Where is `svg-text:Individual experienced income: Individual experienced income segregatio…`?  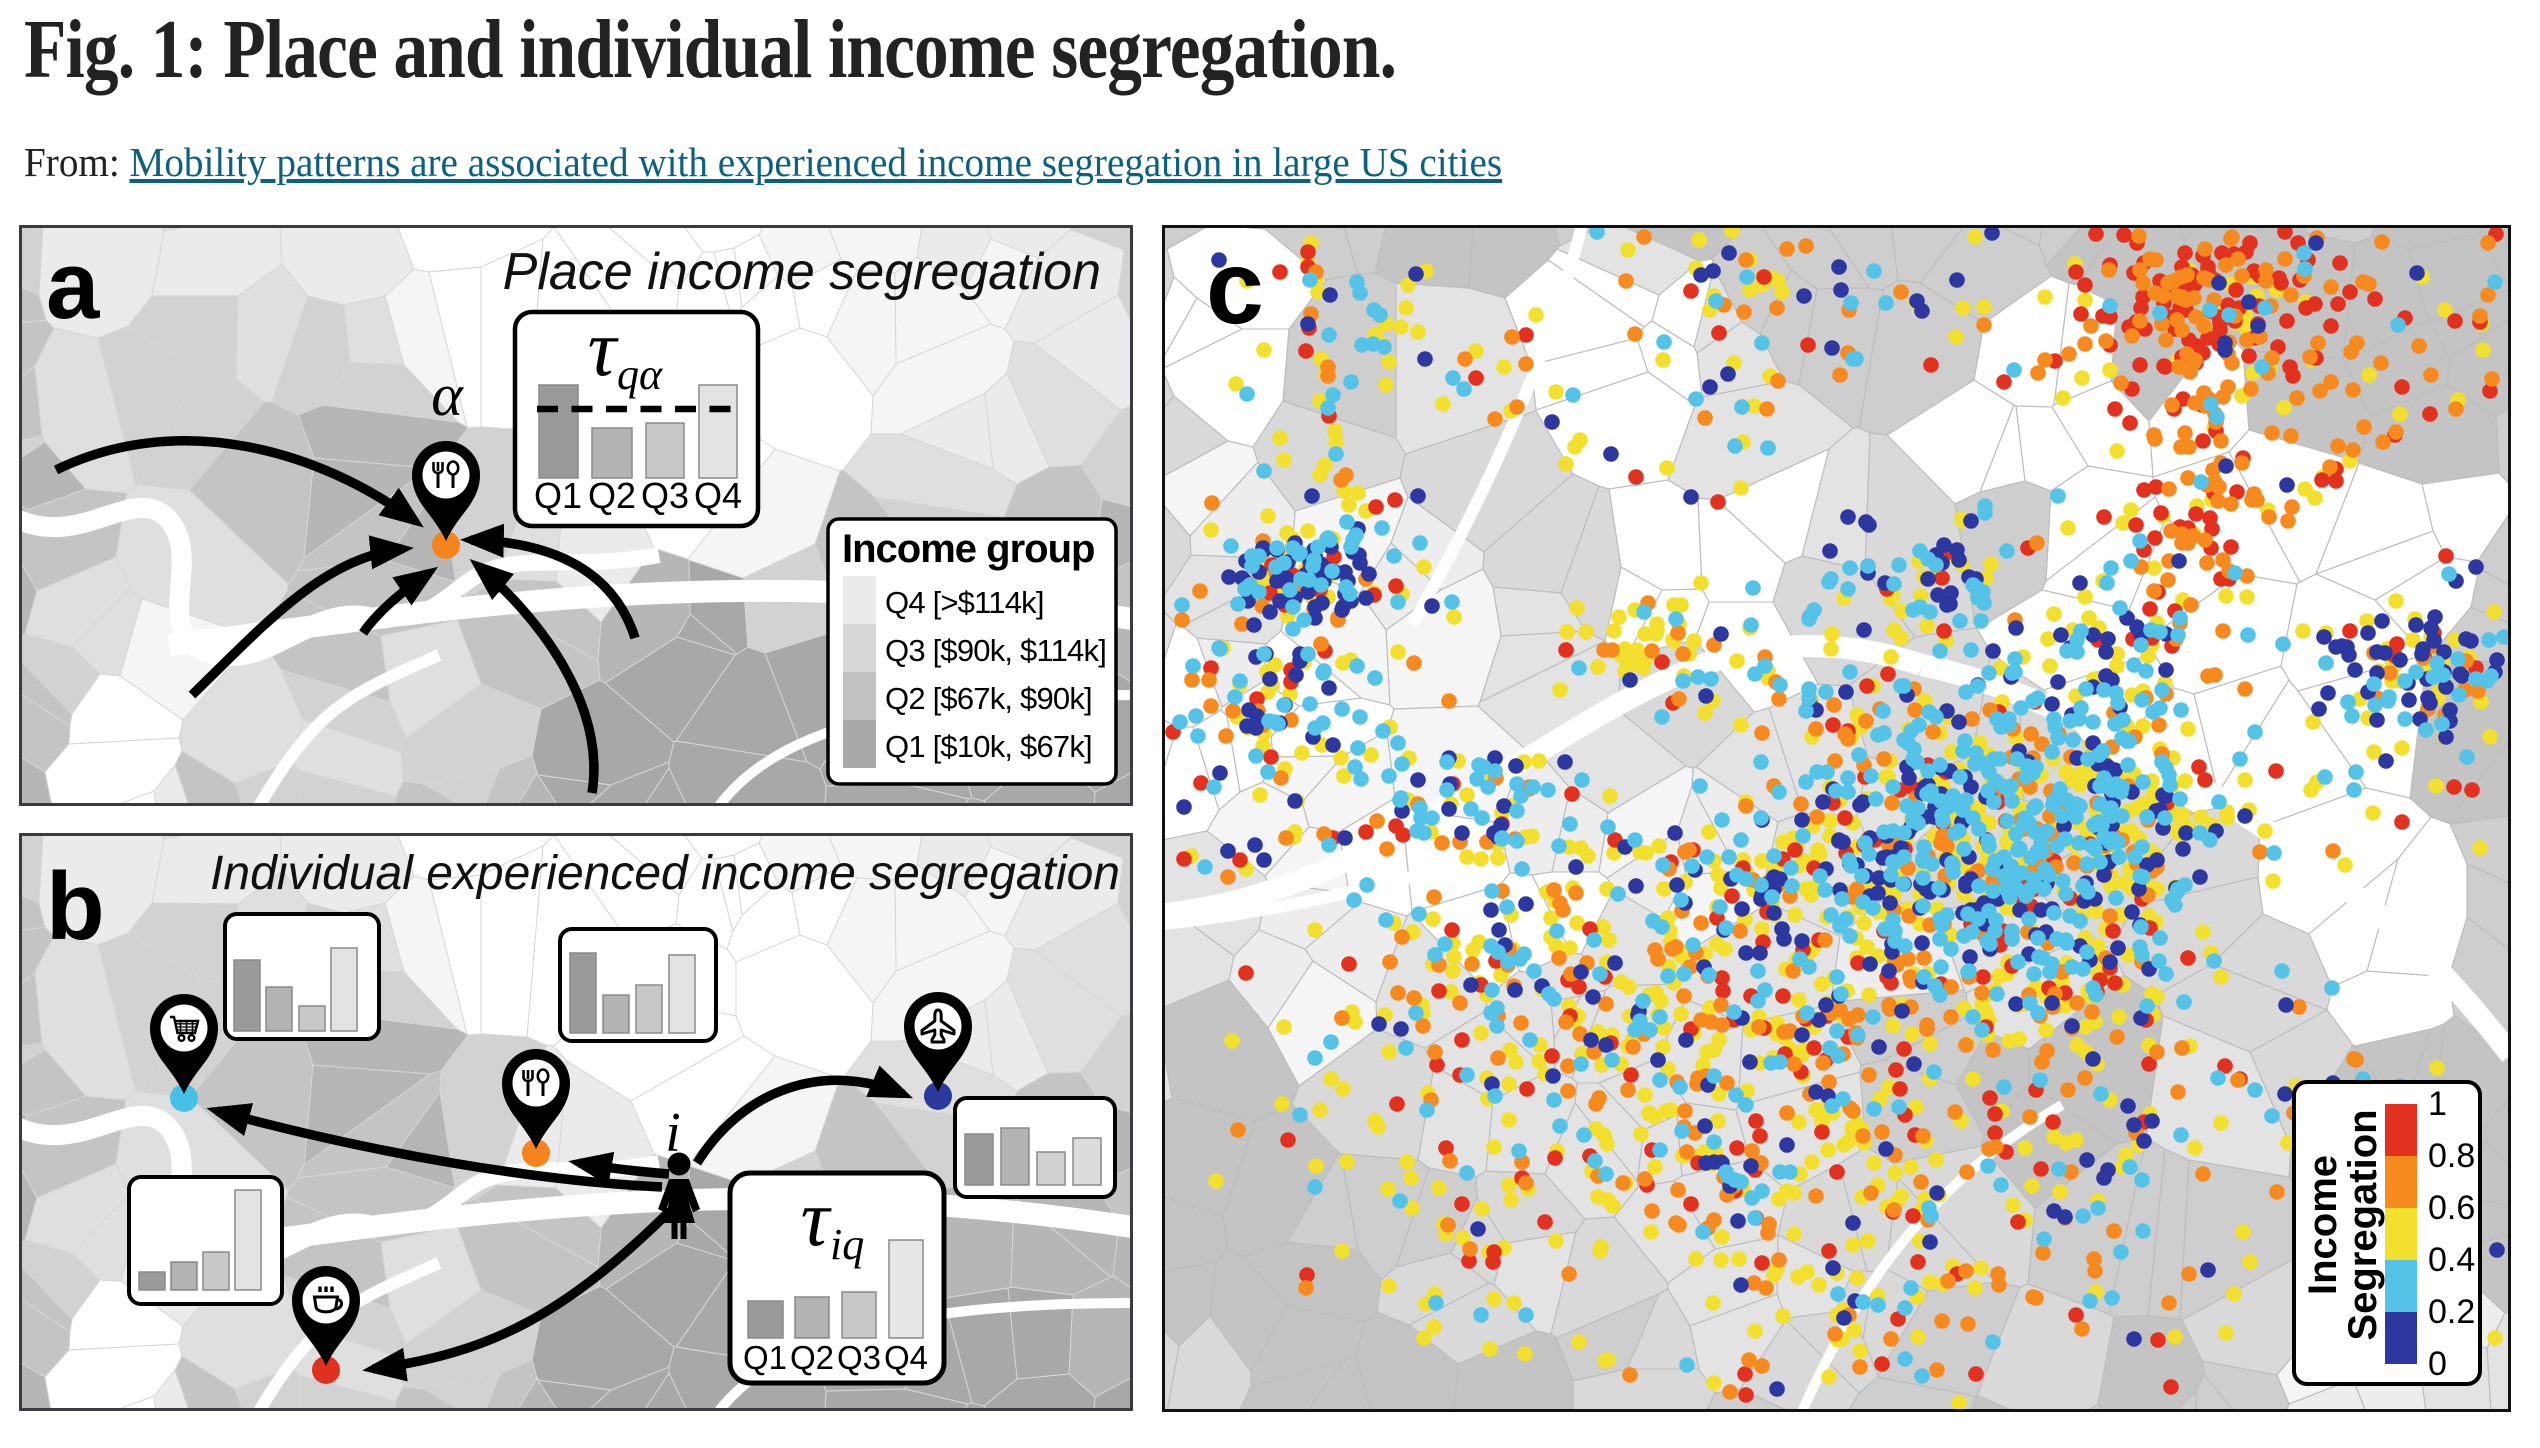
svg-text:Individual experienced income: Individual experienced income segregatio… is located at coordinates (665, 873).